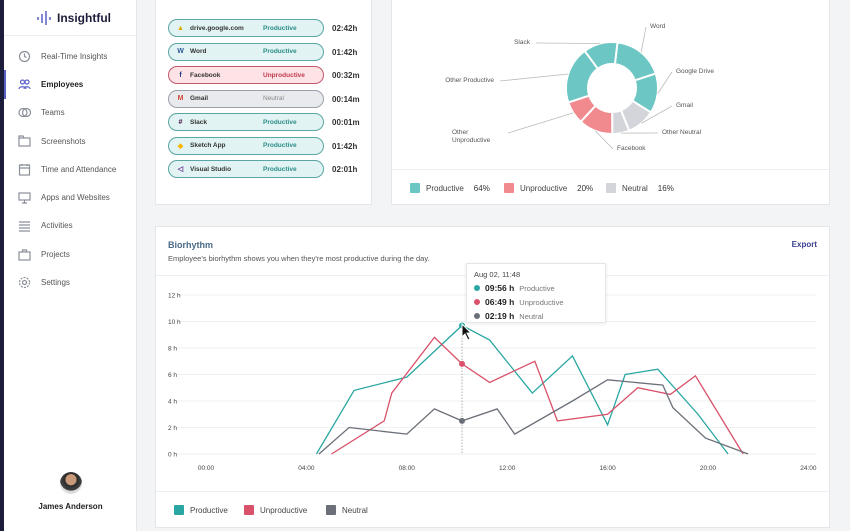  Describe the element at coordinates (246, 51) in the screenshot. I see `app-row: W Word Productive` at that location.